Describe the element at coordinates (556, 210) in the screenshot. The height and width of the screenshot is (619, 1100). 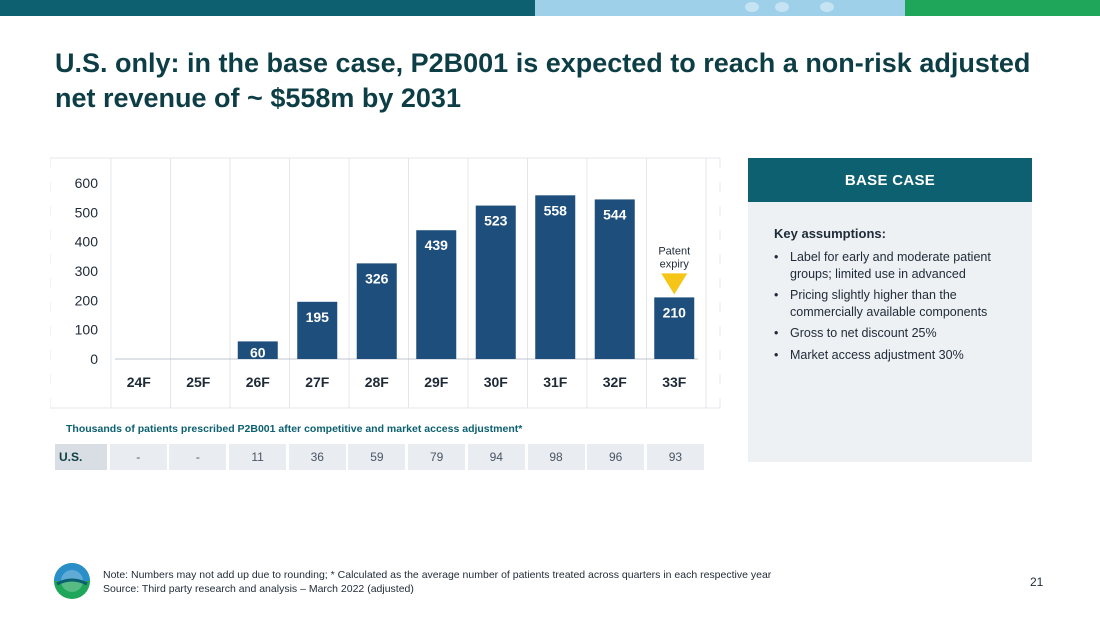
I see `data-label: 558` at that location.